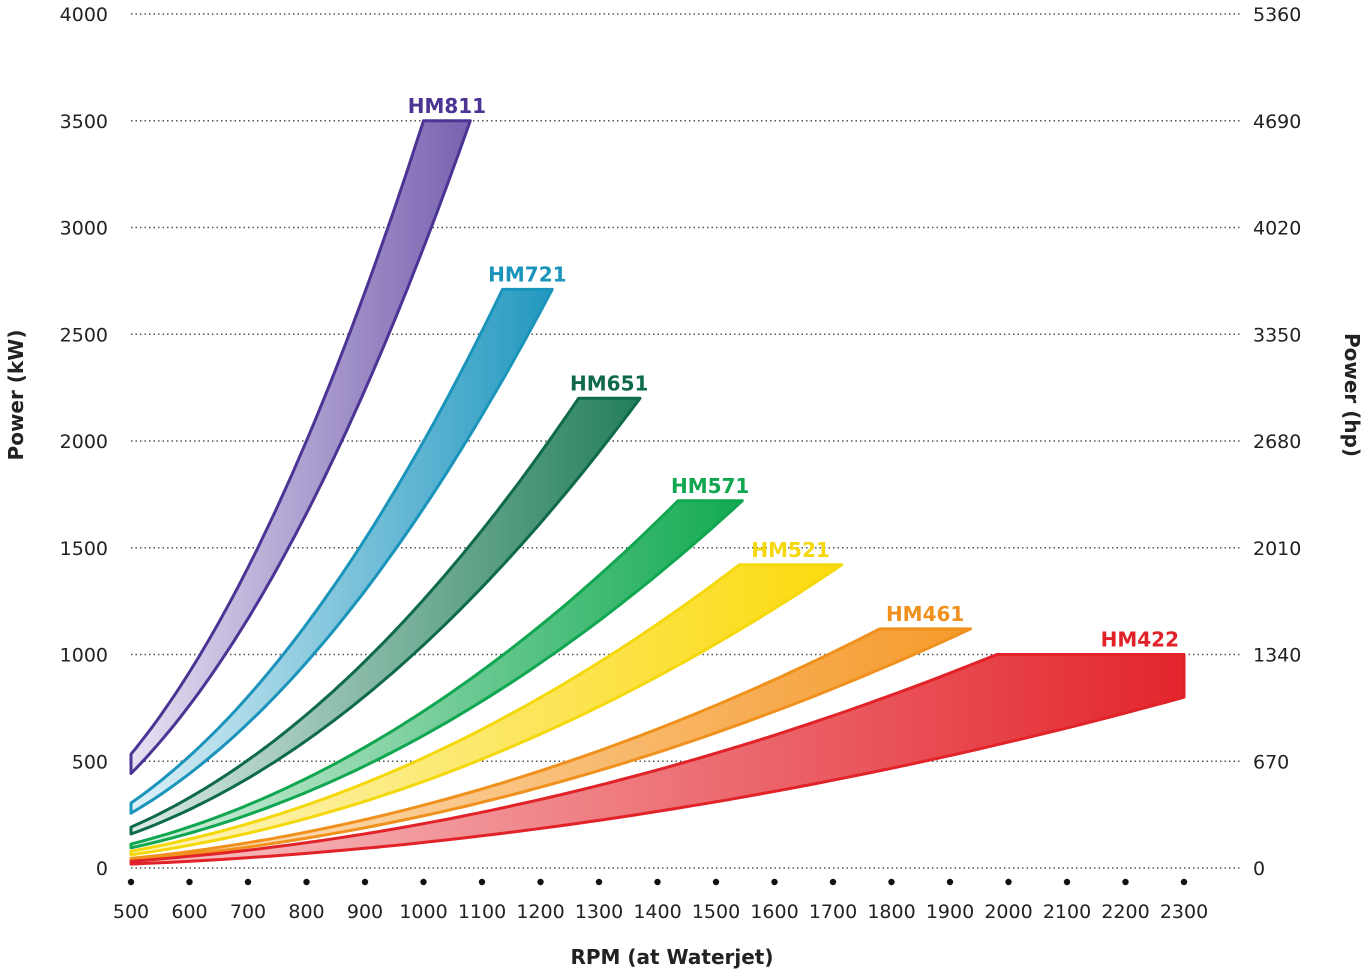  What do you see at coordinates (84, 15) in the screenshot?
I see `y-tick-label-left: 4000` at bounding box center [84, 15].